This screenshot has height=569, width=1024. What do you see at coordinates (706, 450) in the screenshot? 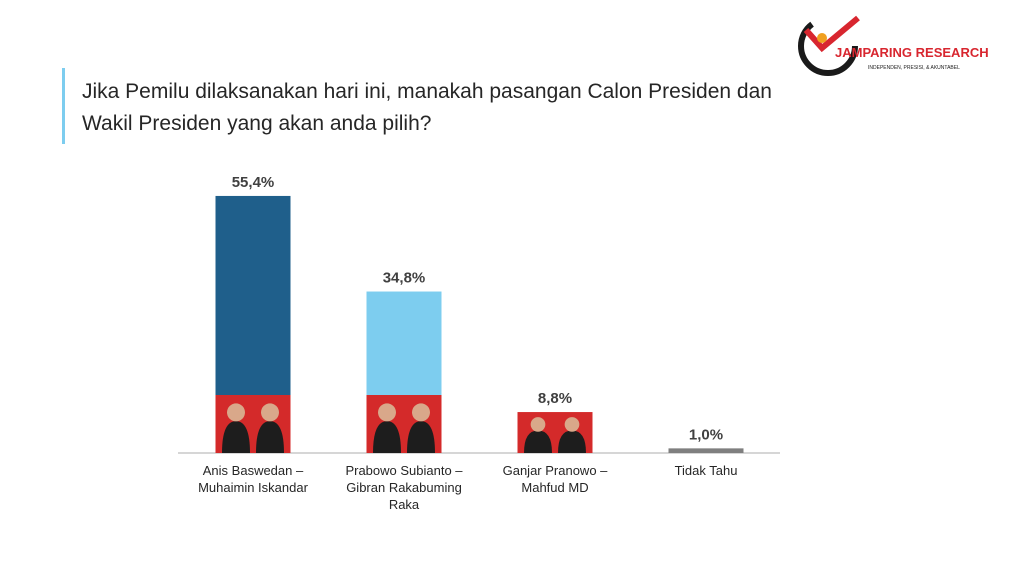
I see `bar` at bounding box center [706, 450].